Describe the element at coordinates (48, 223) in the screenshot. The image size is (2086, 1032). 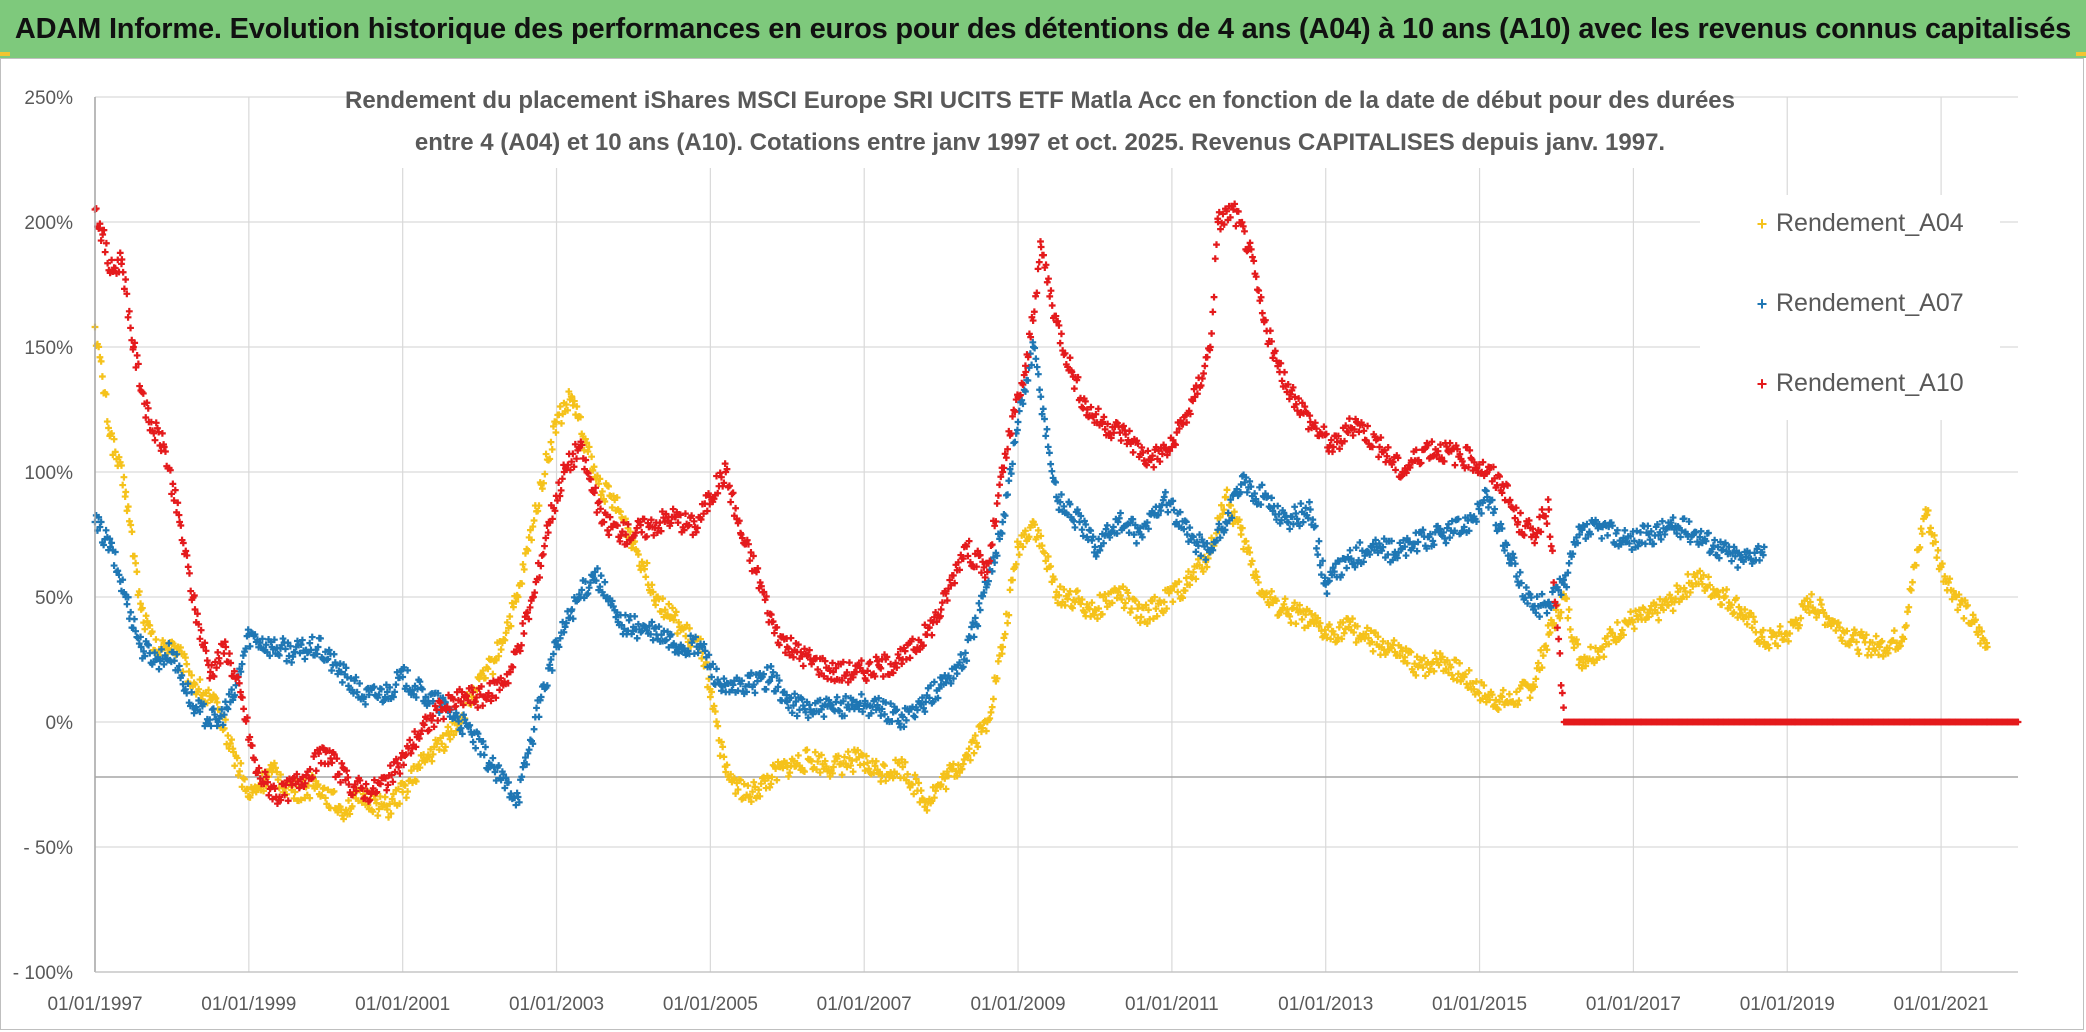
I see `y-tick-label: 200%` at that location.